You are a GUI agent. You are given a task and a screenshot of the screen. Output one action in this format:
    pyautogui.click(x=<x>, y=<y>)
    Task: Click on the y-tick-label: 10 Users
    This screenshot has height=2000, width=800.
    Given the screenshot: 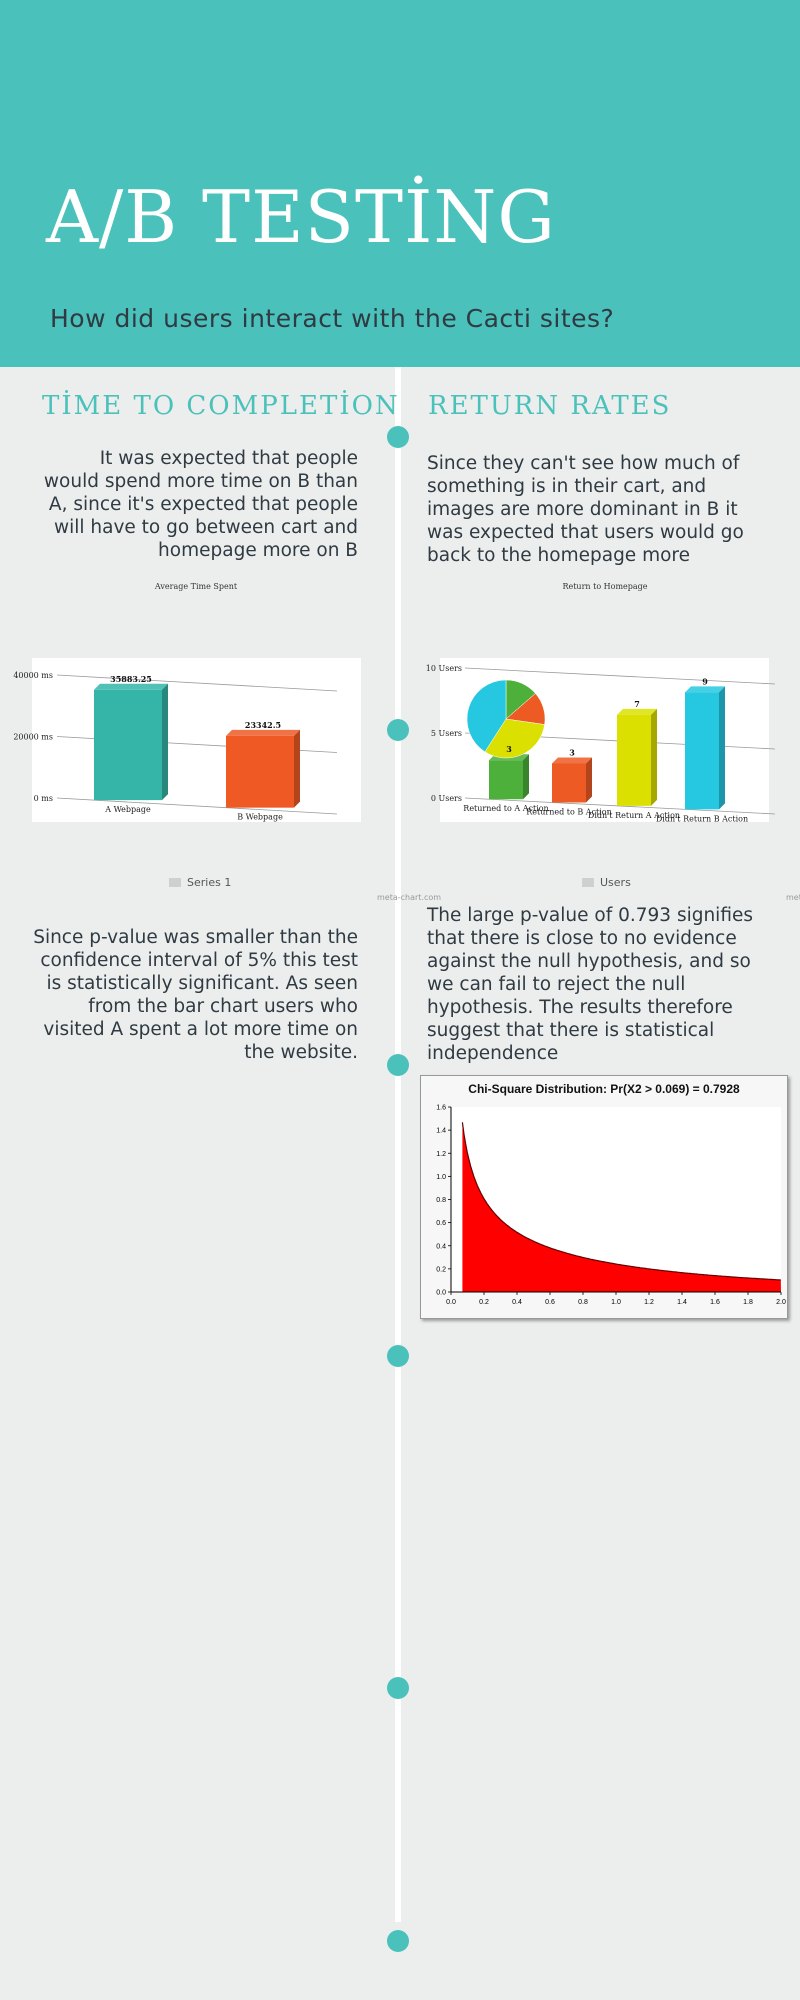 What is the action you would take?
    pyautogui.click(x=444, y=668)
    